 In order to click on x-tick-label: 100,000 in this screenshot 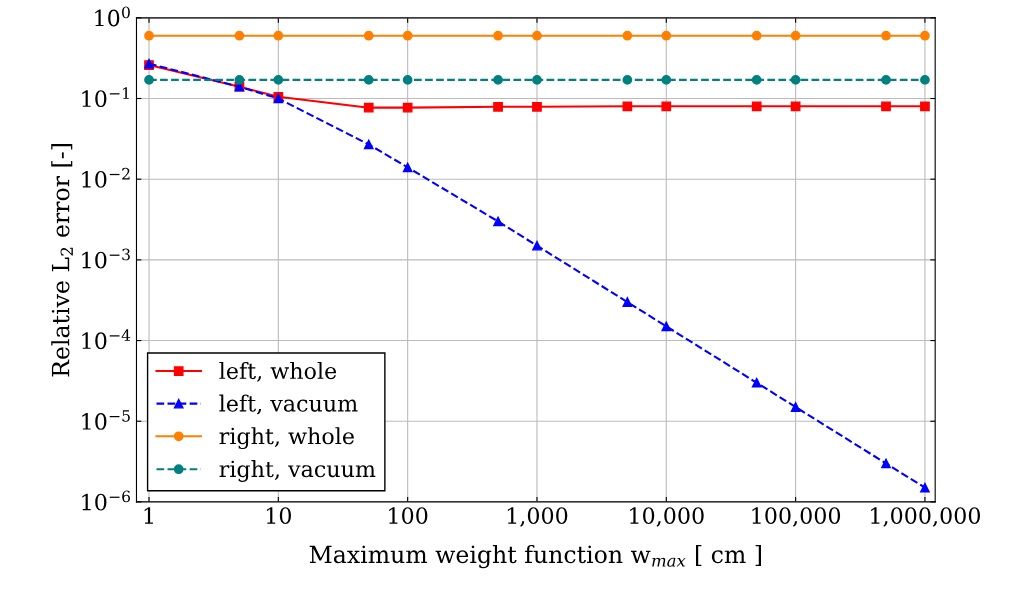, I will do `click(796, 517)`.